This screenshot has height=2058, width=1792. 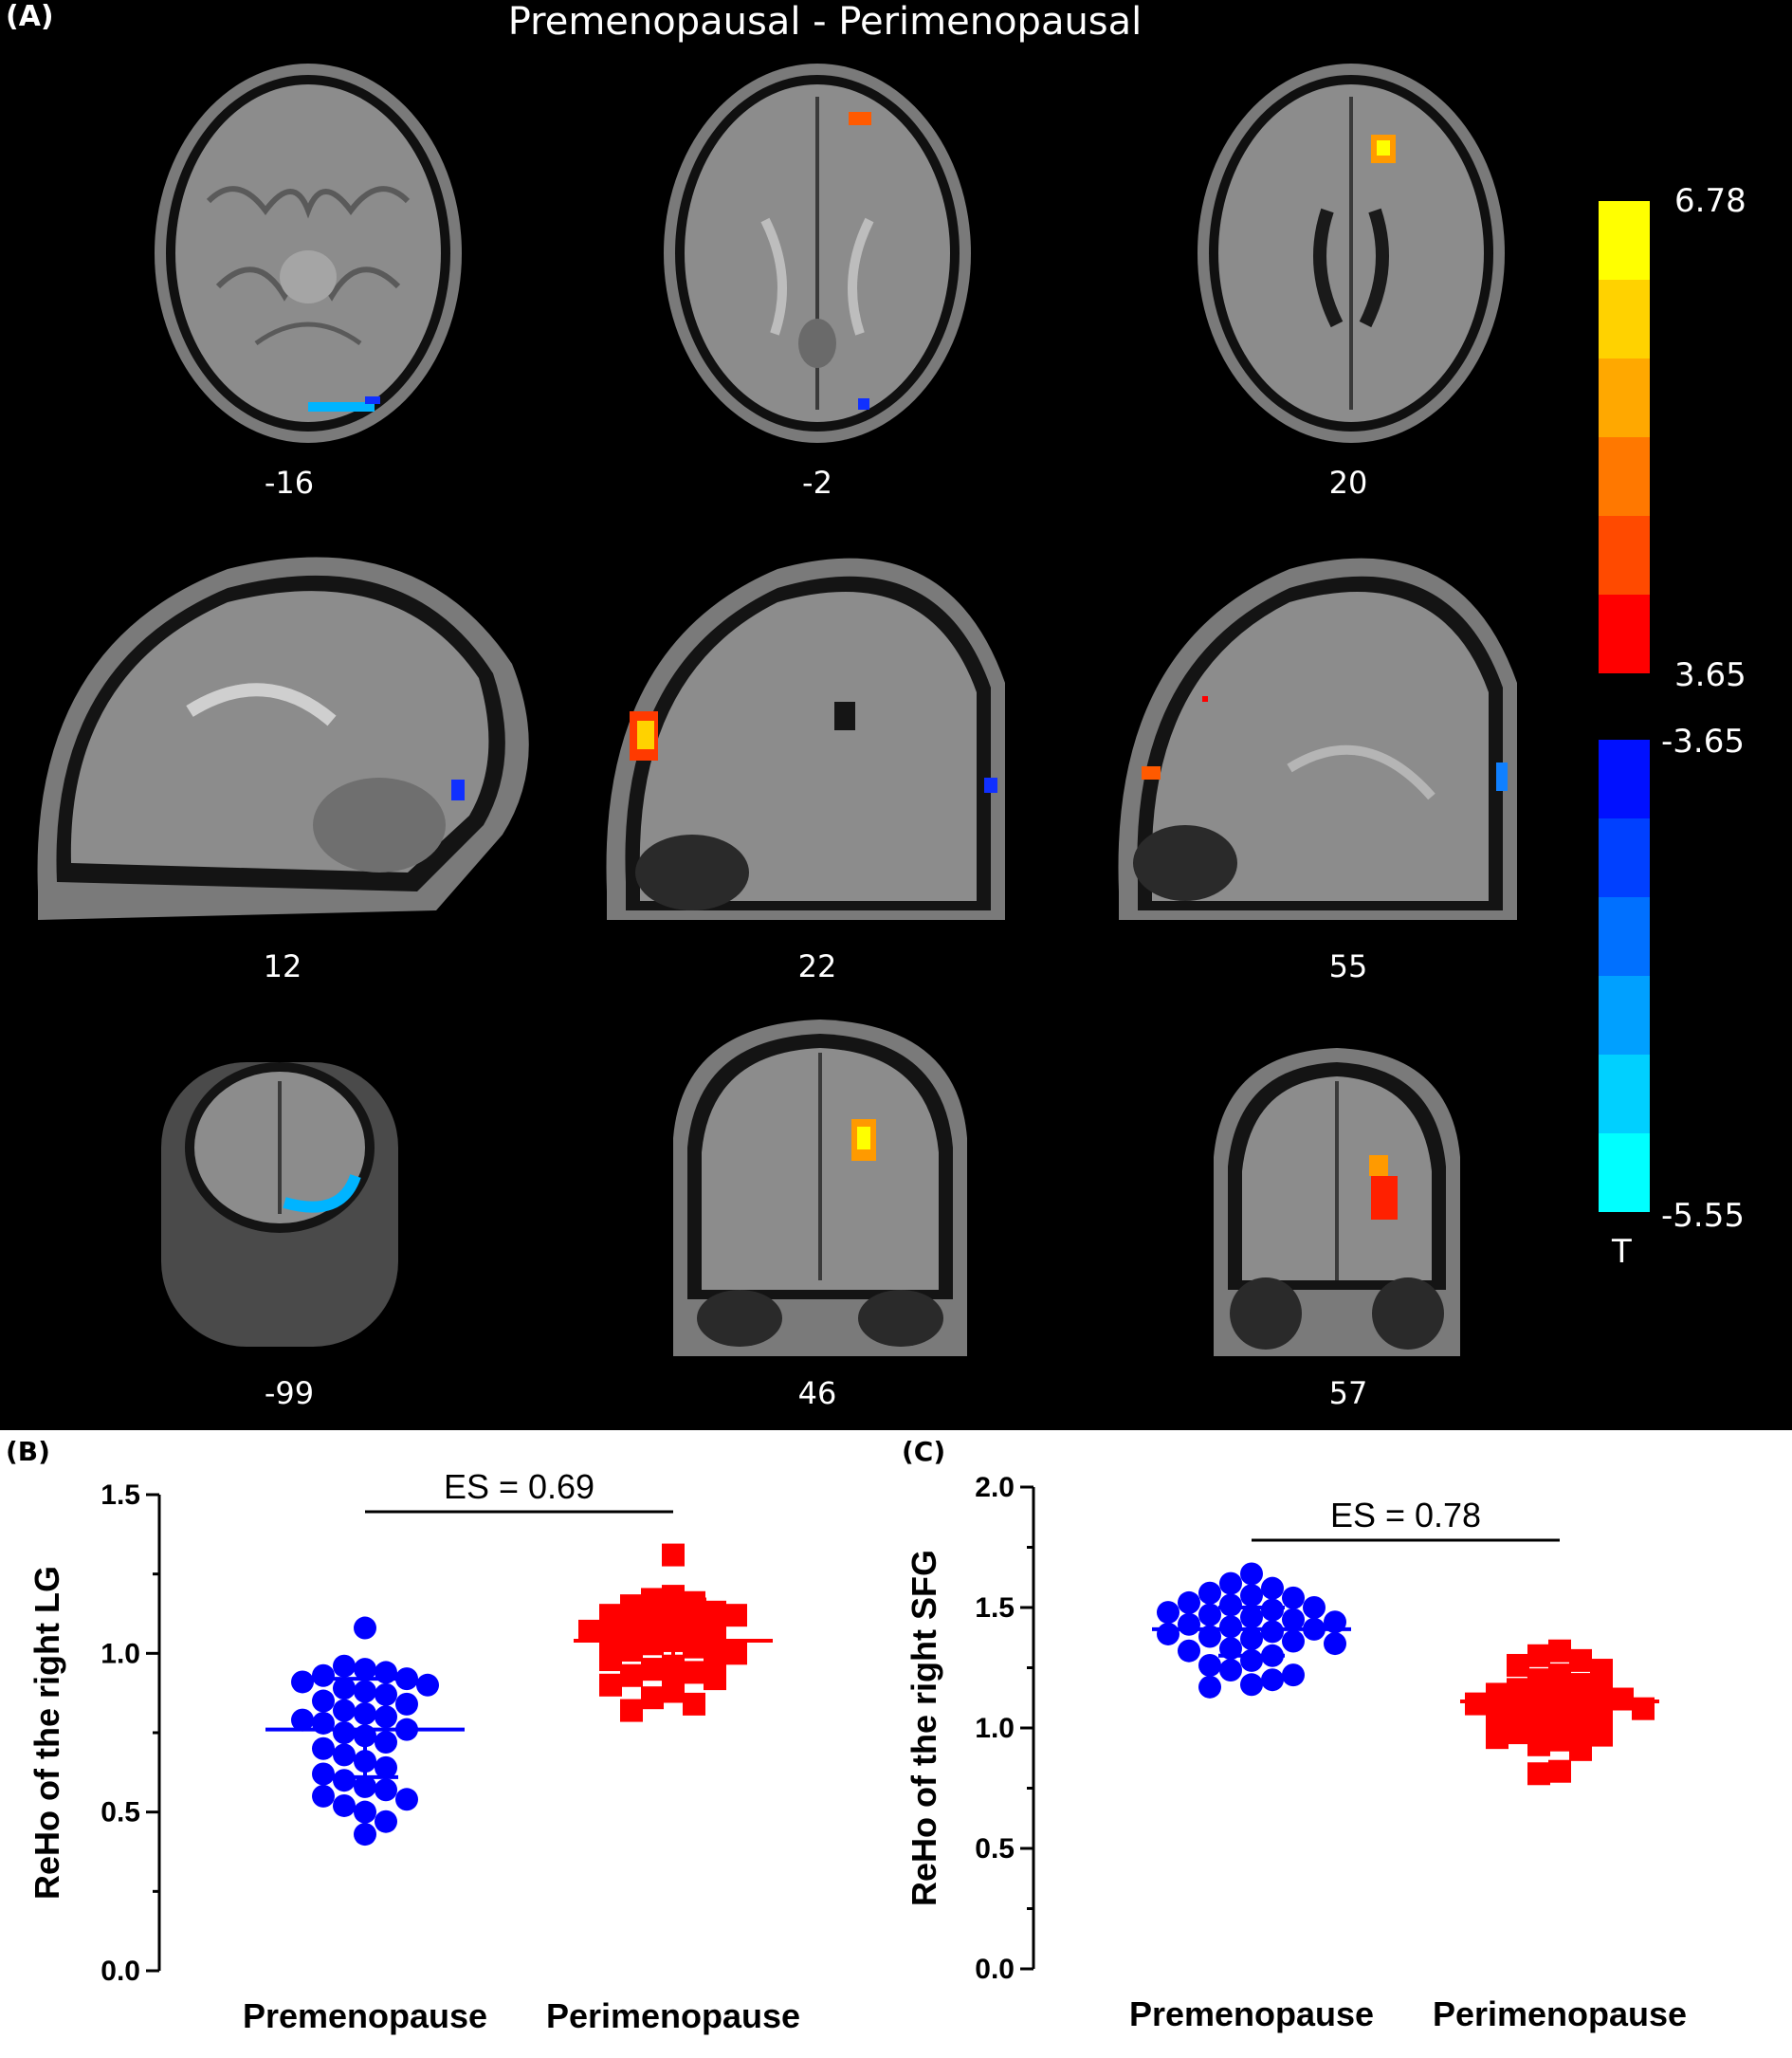 I want to click on colorbar-negative-min: -3.65, so click(x=1703, y=742).